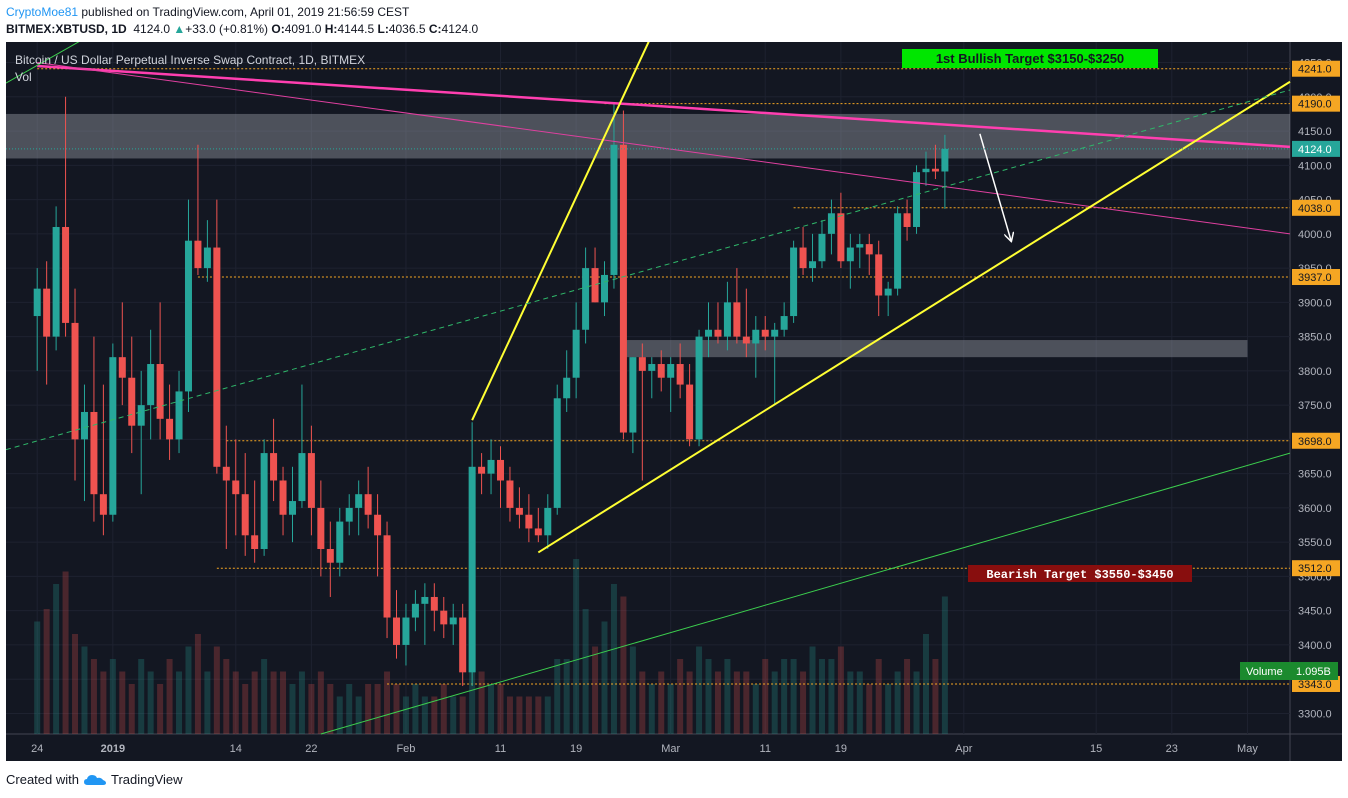 This screenshot has height=798, width=1348. Describe the element at coordinates (1315, 303) in the screenshot. I see `y-tick-label: 3900.0` at that location.